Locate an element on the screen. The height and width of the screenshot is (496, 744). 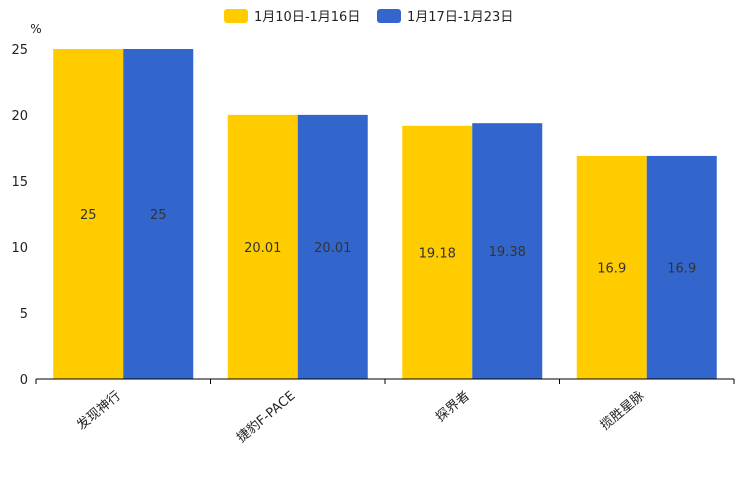
data-labels: 25 25 20.01 20.01 19.18 19.38 16.9 16.9 is located at coordinates (388, 242).